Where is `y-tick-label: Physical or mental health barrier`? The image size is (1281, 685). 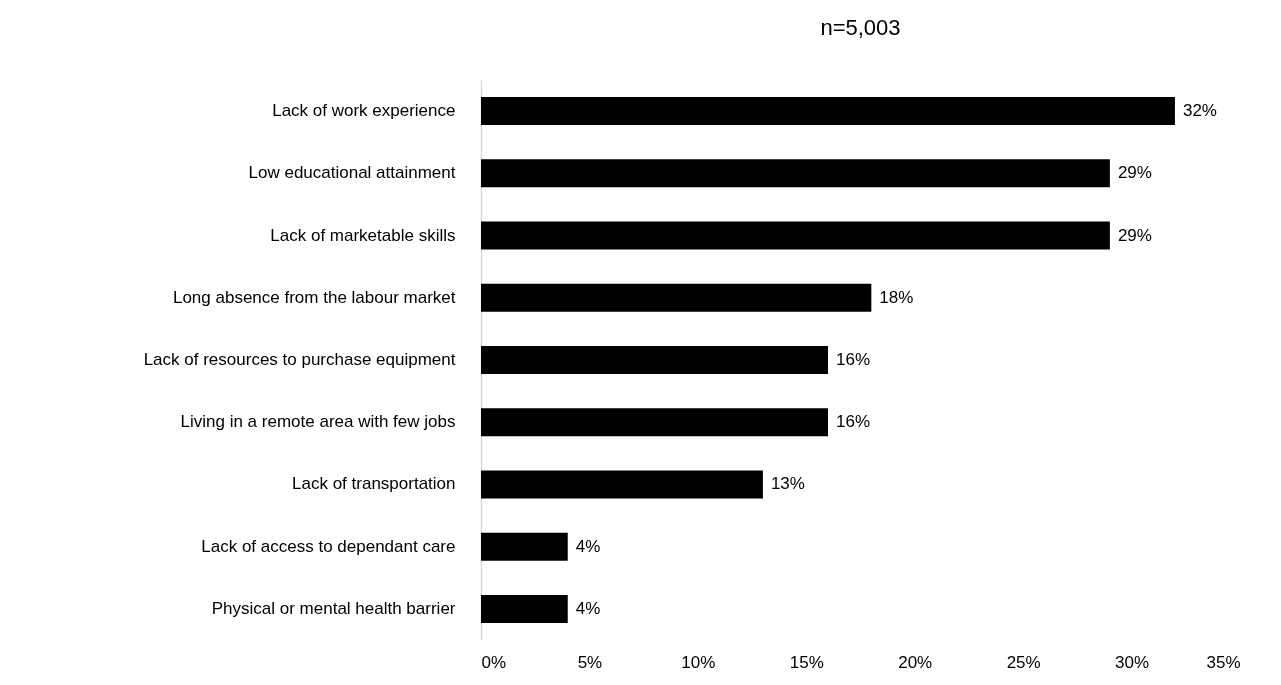
y-tick-label: Physical or mental health barrier is located at coordinates (333, 608).